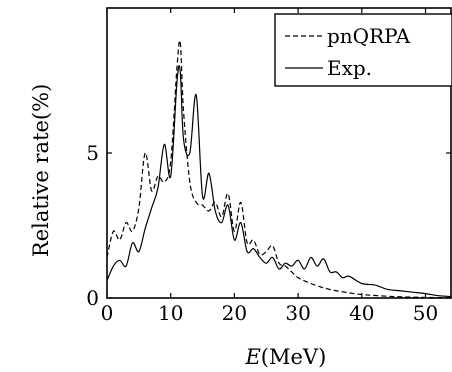 The width and height of the screenshot is (452, 372). What do you see at coordinates (234, 313) in the screenshot?
I see `x-tick-label-20: 20` at bounding box center [234, 313].